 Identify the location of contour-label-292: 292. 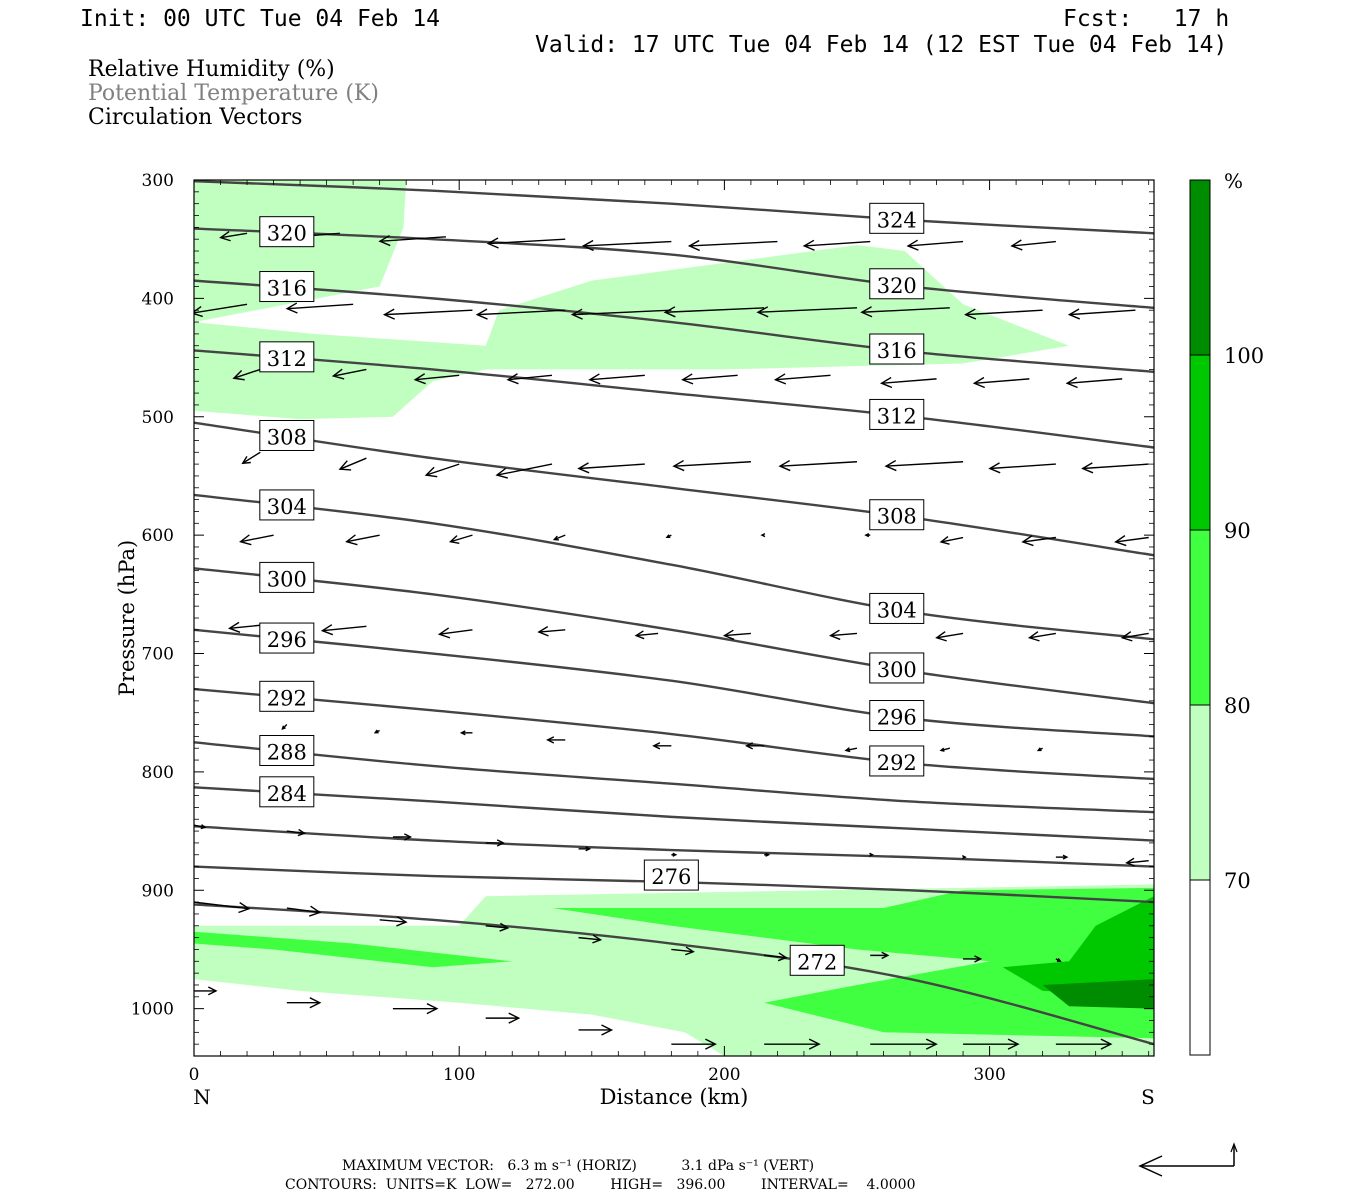
(897, 763).